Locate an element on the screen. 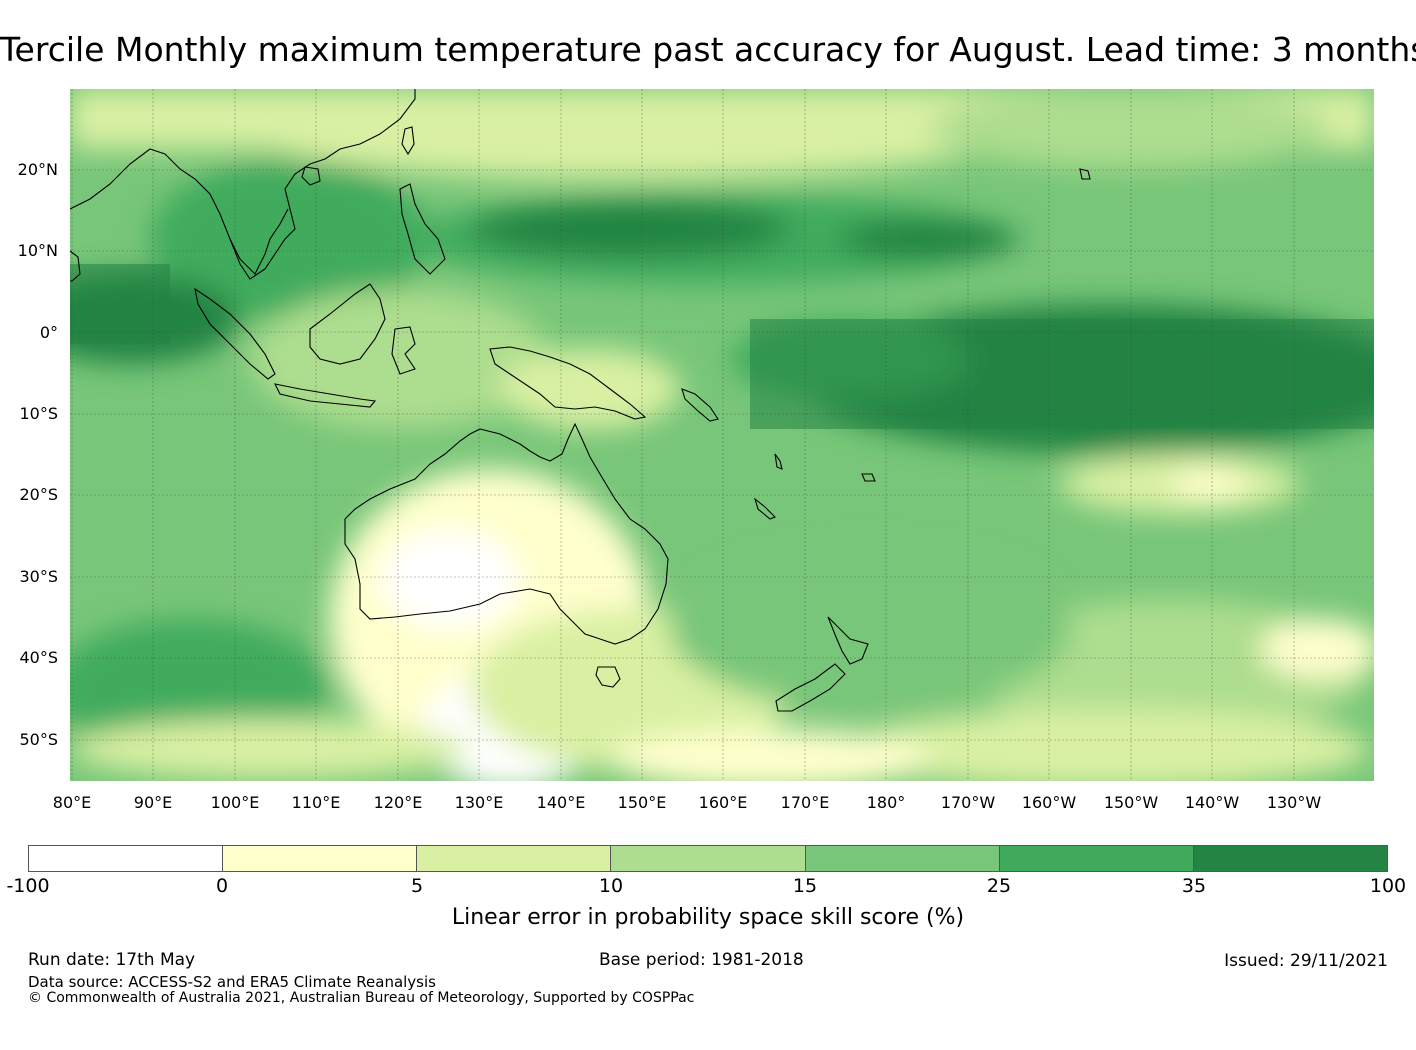 The image size is (1416, 1050). lon-label: 80°E is located at coordinates (72, 802).